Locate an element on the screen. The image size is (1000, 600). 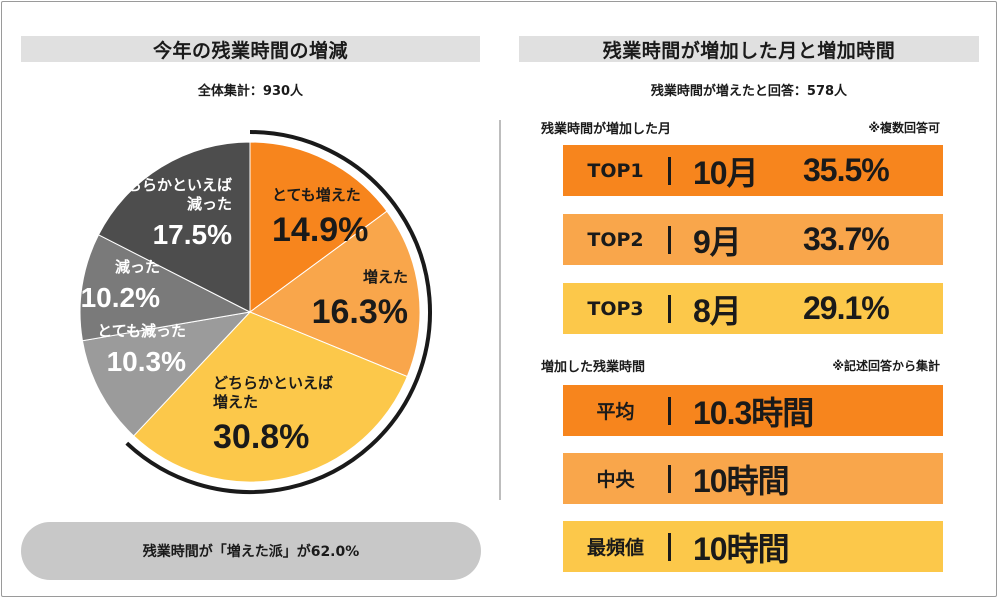
hours-heading: 増加した残業時間 is located at coordinates (593, 367).